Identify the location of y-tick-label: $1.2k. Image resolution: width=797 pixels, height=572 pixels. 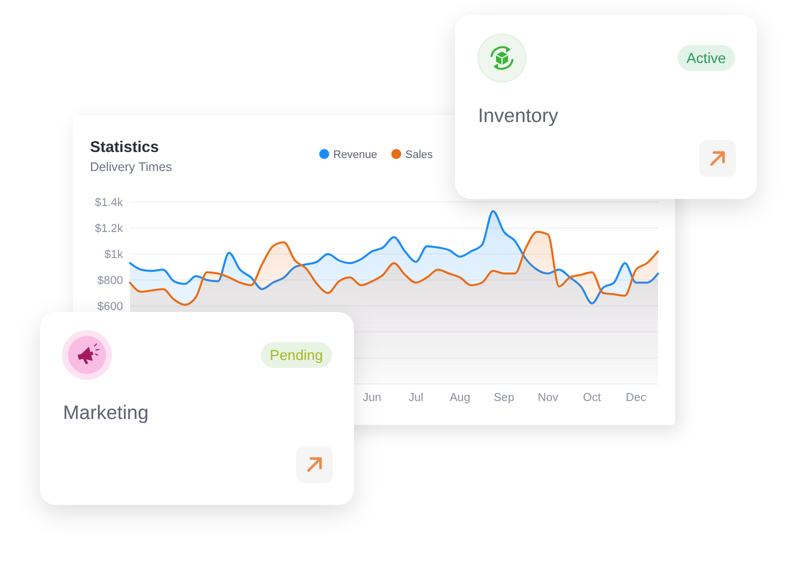
(109, 229).